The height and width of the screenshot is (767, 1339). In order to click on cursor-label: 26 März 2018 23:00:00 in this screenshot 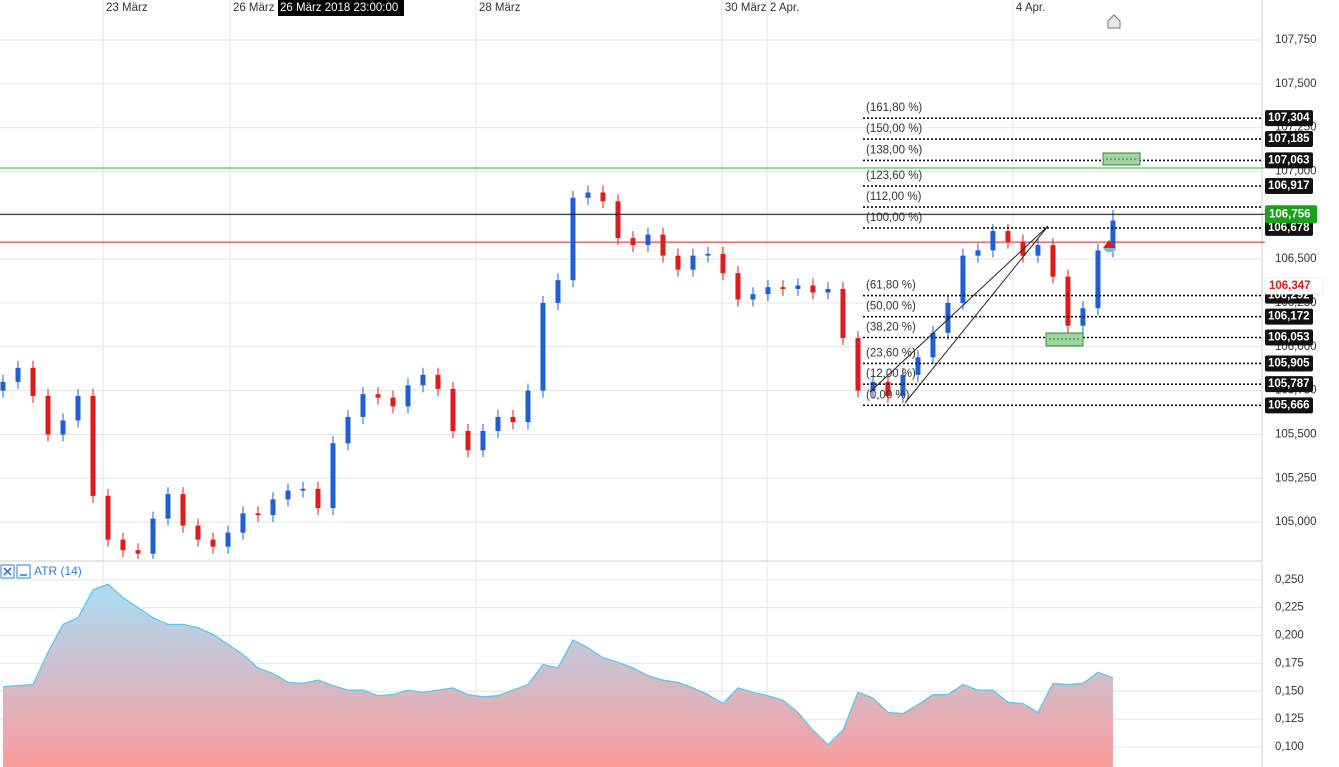, I will do `click(339, 8)`.